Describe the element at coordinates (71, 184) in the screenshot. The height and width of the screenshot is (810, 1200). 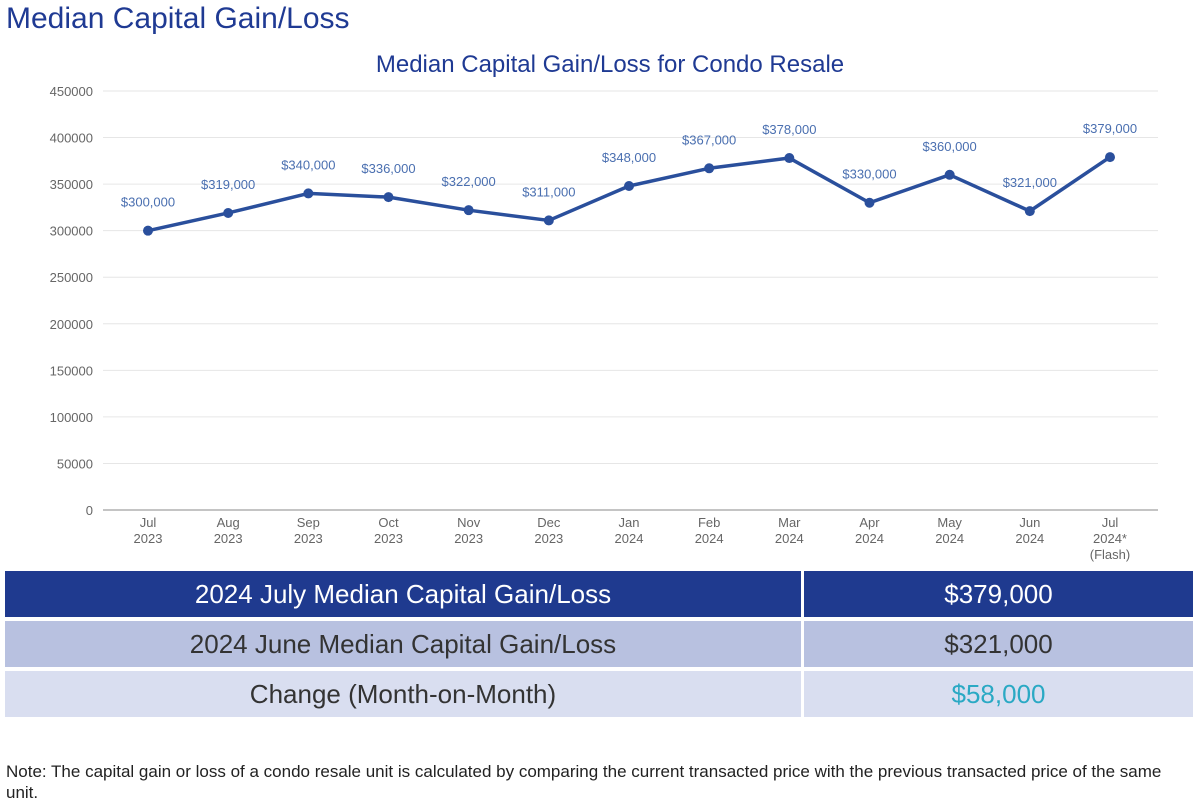
I see `y-tick-label: 350000` at that location.